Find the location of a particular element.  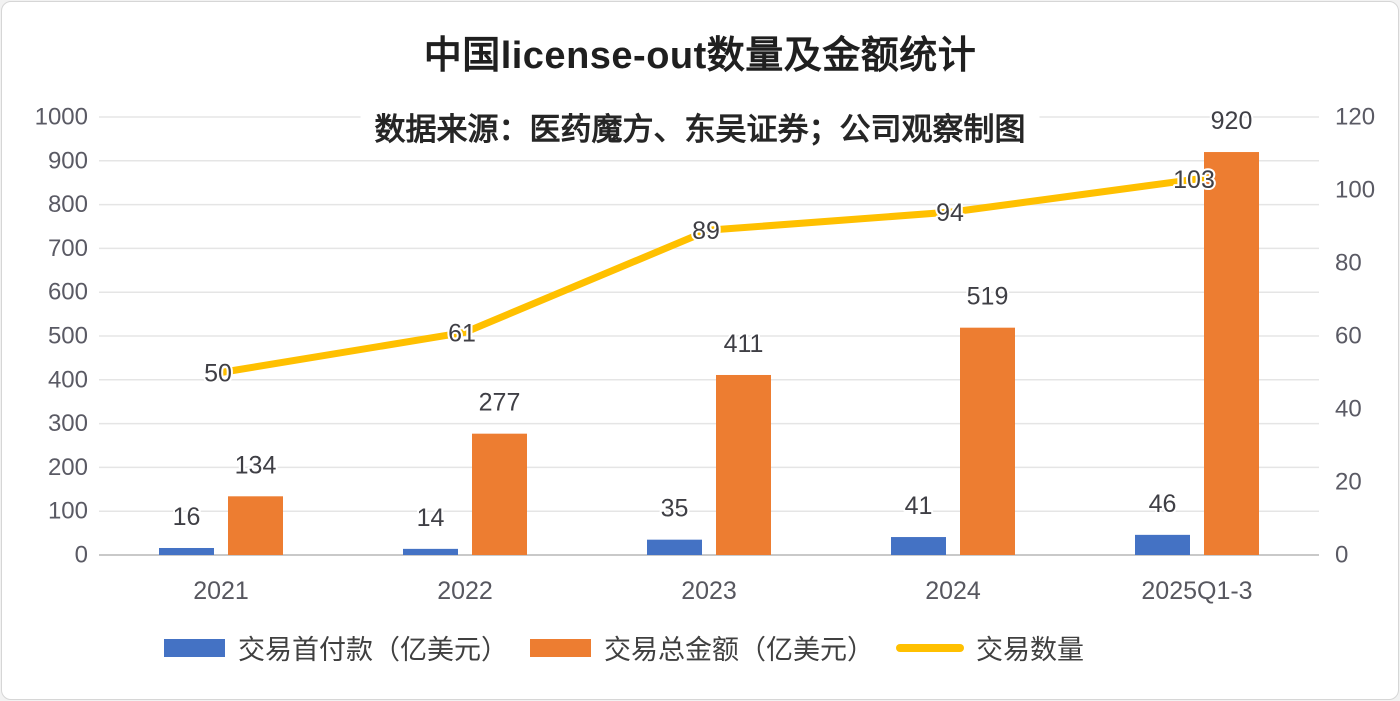

y-axis-tick-label-left: 200 is located at coordinates (68, 467).